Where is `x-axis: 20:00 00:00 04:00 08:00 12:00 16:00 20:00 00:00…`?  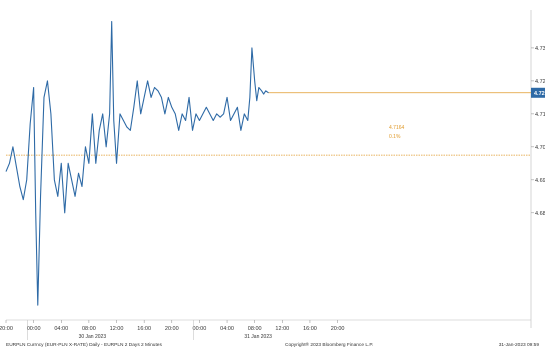 x-axis: 20:00 00:00 04:00 08:00 12:00 16:00 20:00 00:00… is located at coordinates (172, 330).